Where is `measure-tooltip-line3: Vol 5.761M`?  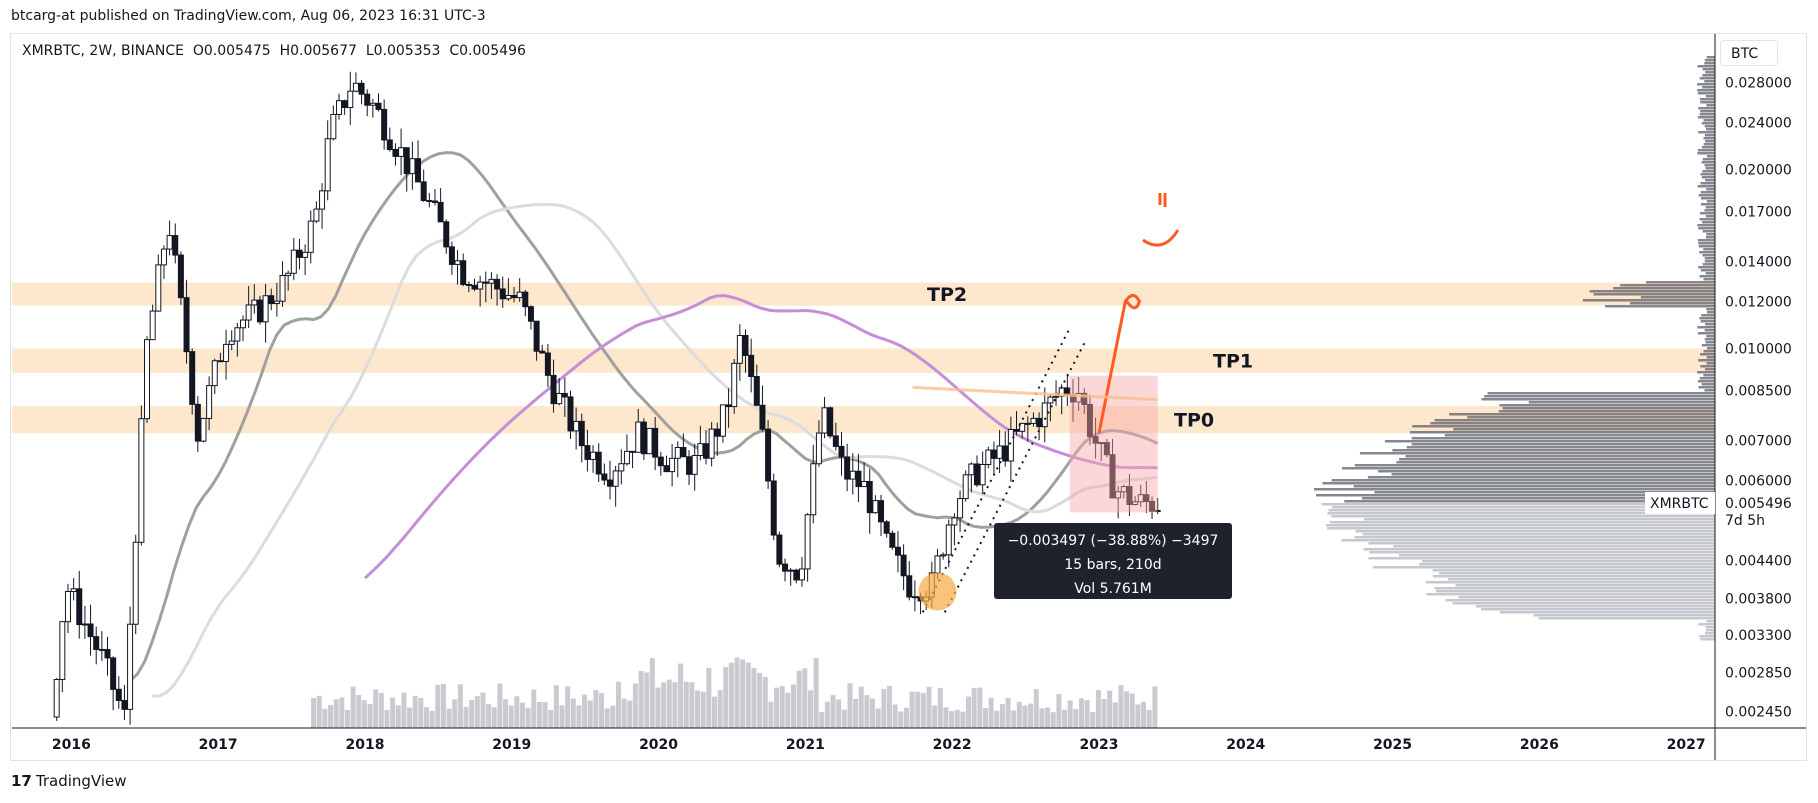 measure-tooltip-line3: Vol 5.761M is located at coordinates (1113, 589).